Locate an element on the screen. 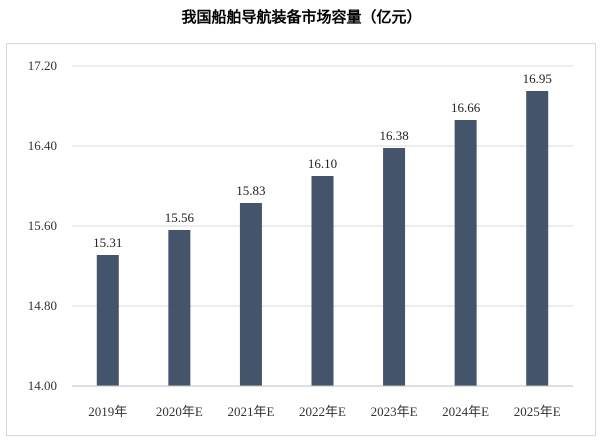  x-tick-label: 2022年E is located at coordinates (322, 411).